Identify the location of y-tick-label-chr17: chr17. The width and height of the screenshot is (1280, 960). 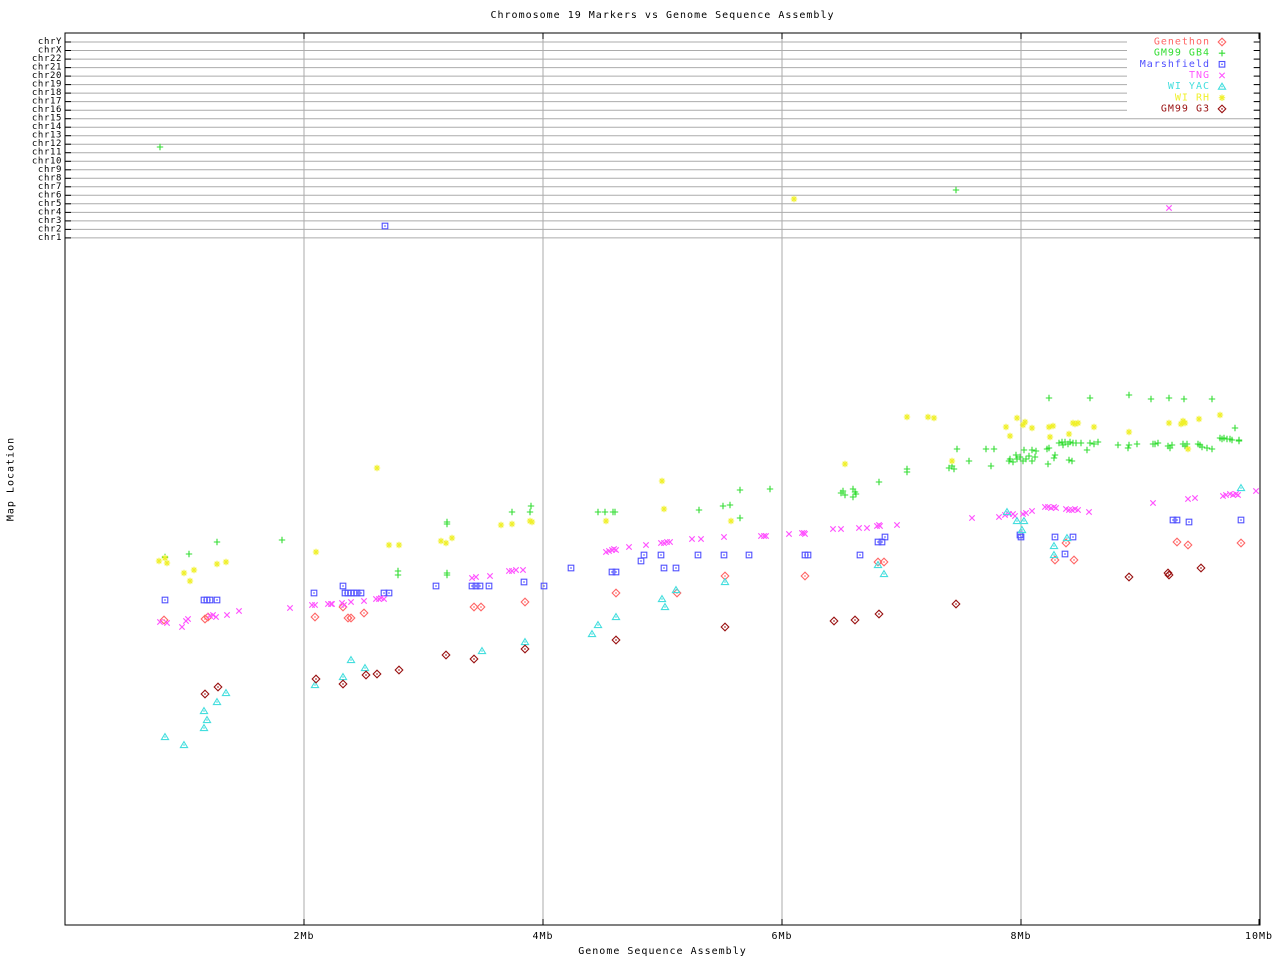
(47, 102).